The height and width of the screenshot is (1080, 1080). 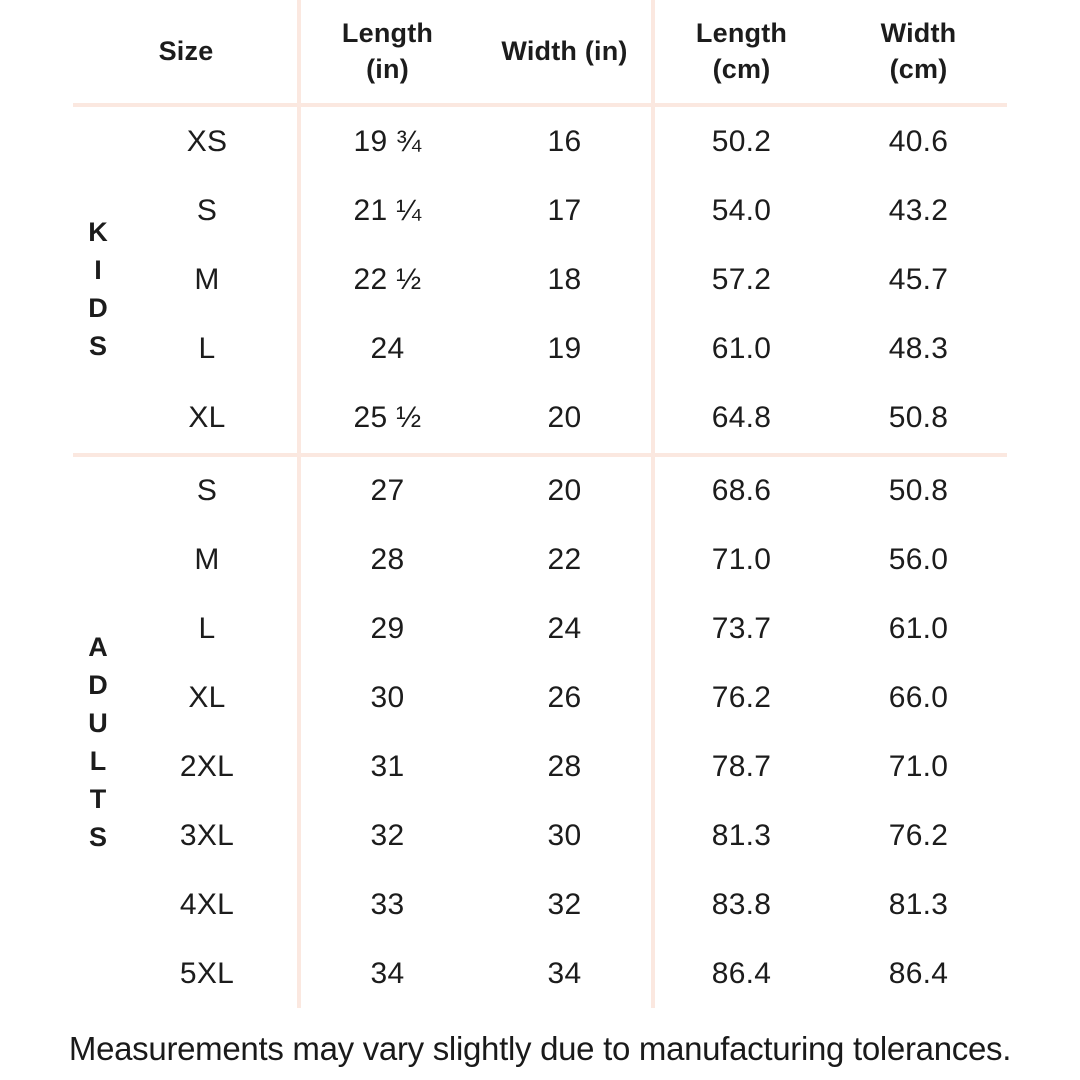 What do you see at coordinates (387, 491) in the screenshot?
I see `length-in-cell: 27` at bounding box center [387, 491].